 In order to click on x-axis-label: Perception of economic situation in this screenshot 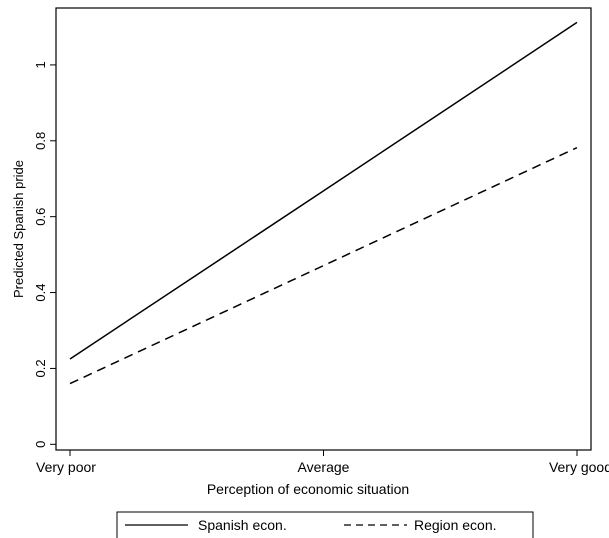, I will do `click(308, 489)`.